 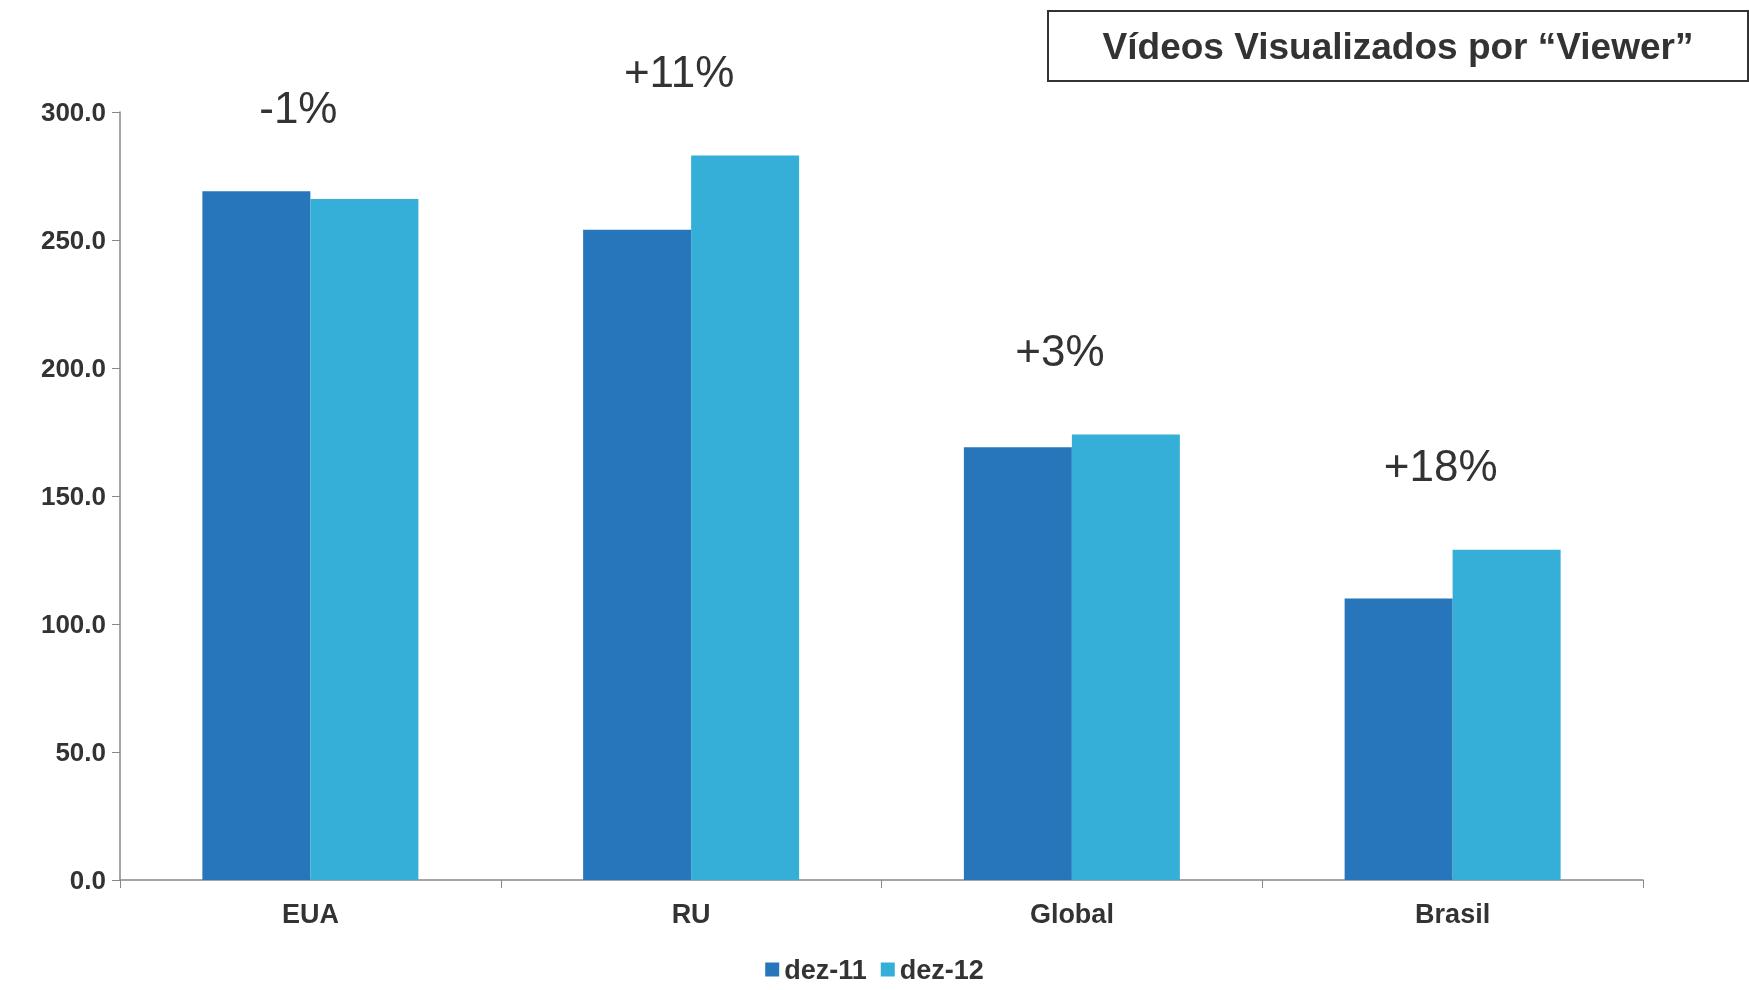 What do you see at coordinates (1398, 46) in the screenshot?
I see `chart-title: Vídeos Visualizados por “Viewer”` at bounding box center [1398, 46].